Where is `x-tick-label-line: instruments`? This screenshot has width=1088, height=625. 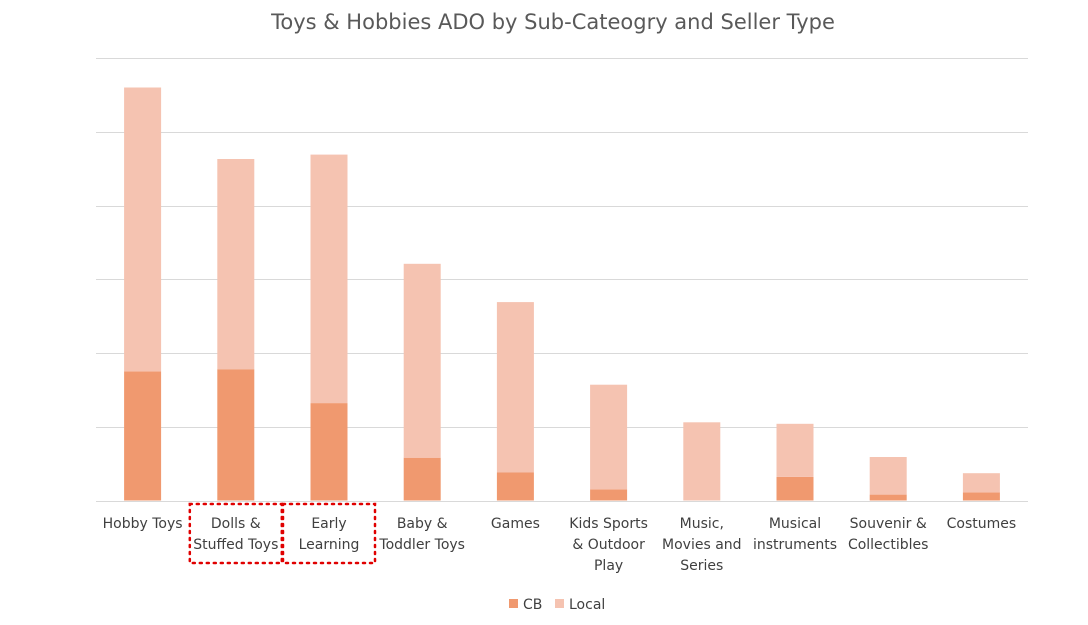 x-tick-label-line: instruments is located at coordinates (795, 545).